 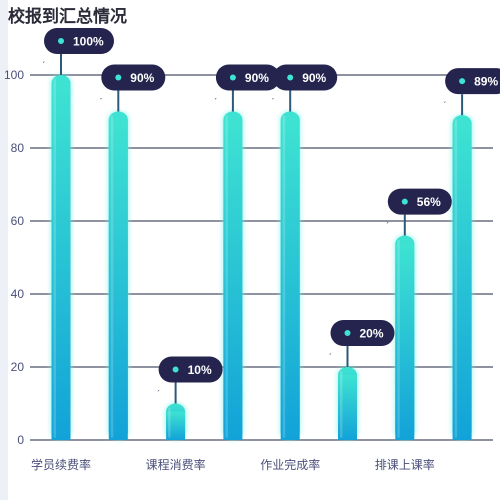 I want to click on y-tick-label: 20, so click(x=18, y=367).